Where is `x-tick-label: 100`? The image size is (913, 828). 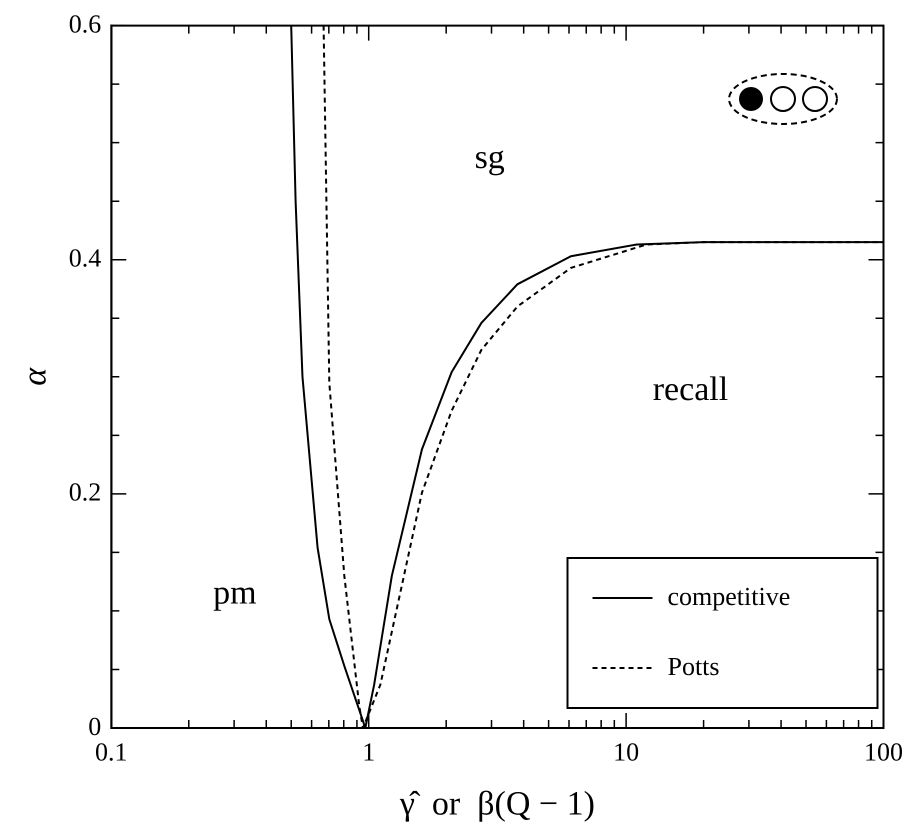
x-tick-label: 100 is located at coordinates (883, 751).